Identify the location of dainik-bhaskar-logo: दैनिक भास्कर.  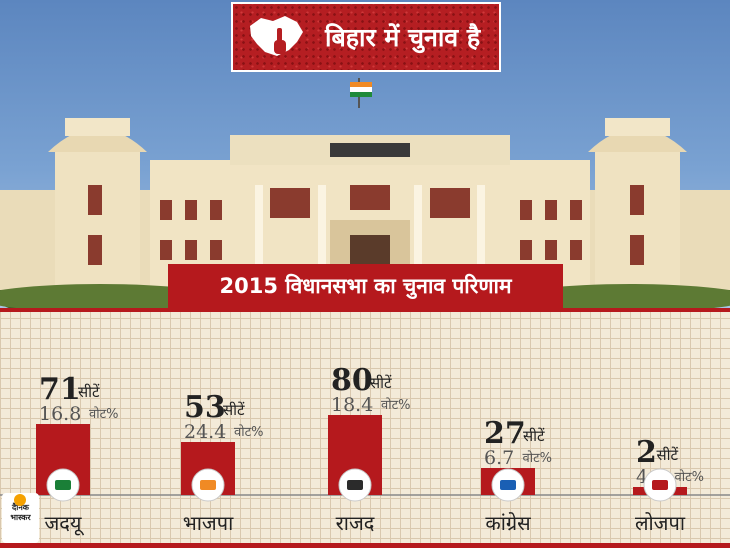
(20, 518).